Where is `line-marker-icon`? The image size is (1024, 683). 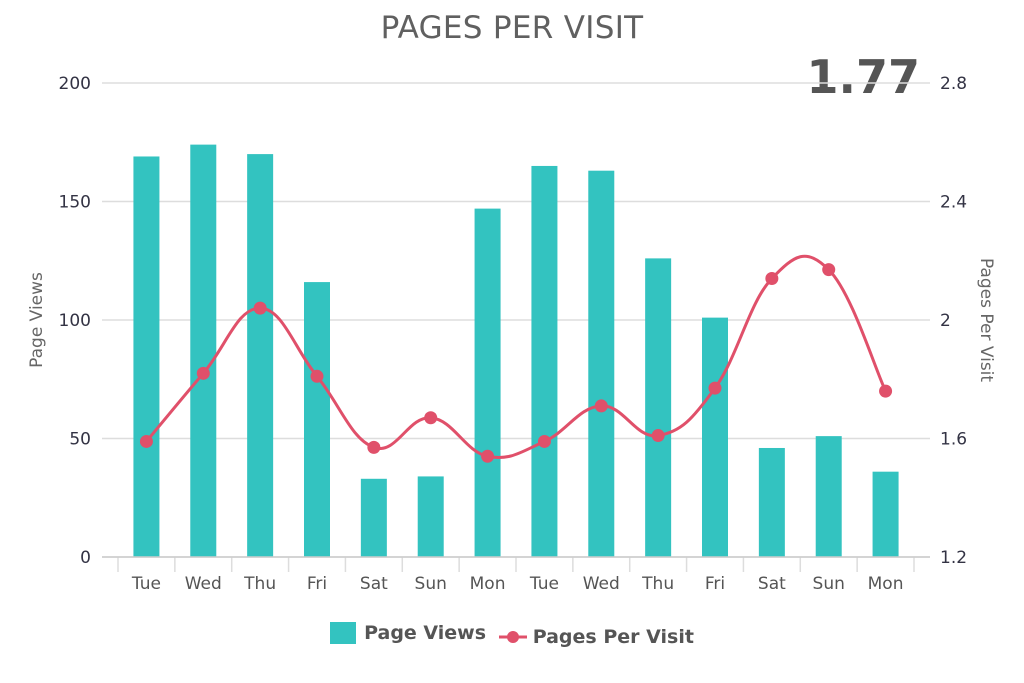 line-marker-icon is located at coordinates (512, 637).